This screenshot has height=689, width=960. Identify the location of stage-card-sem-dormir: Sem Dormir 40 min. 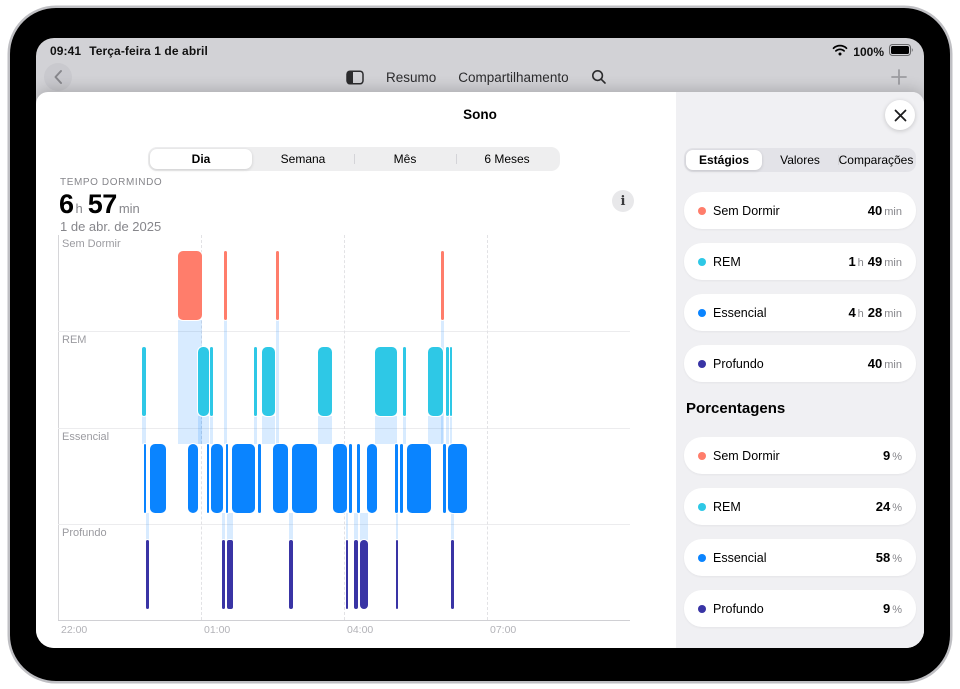
(800, 210).